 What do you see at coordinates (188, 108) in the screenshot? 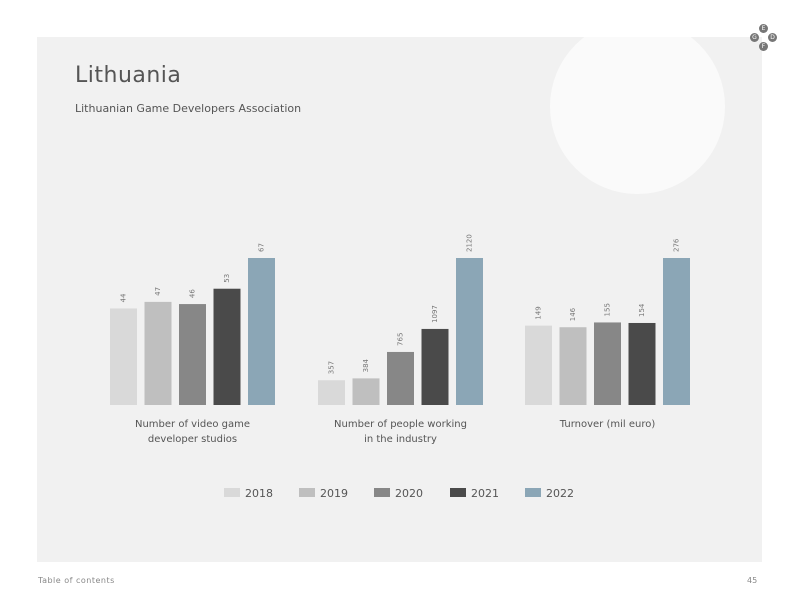
I see `page-subtitle: Lithuanian Game Developers Association` at bounding box center [188, 108].